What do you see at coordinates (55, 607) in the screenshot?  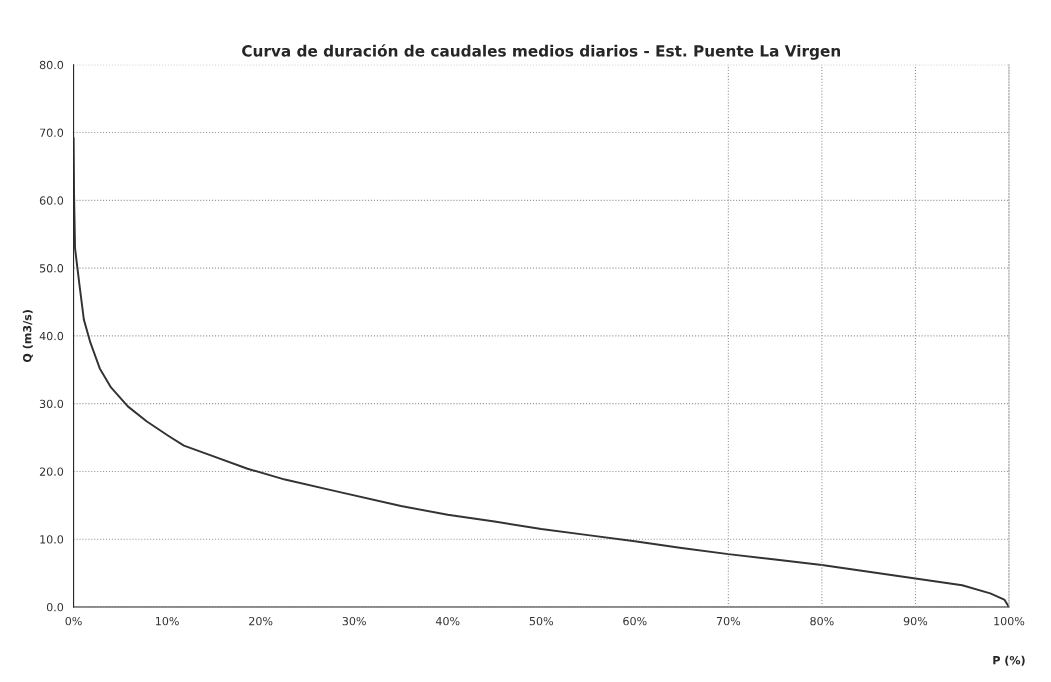 I see `y-tick-label: 0.0` at bounding box center [55, 607].